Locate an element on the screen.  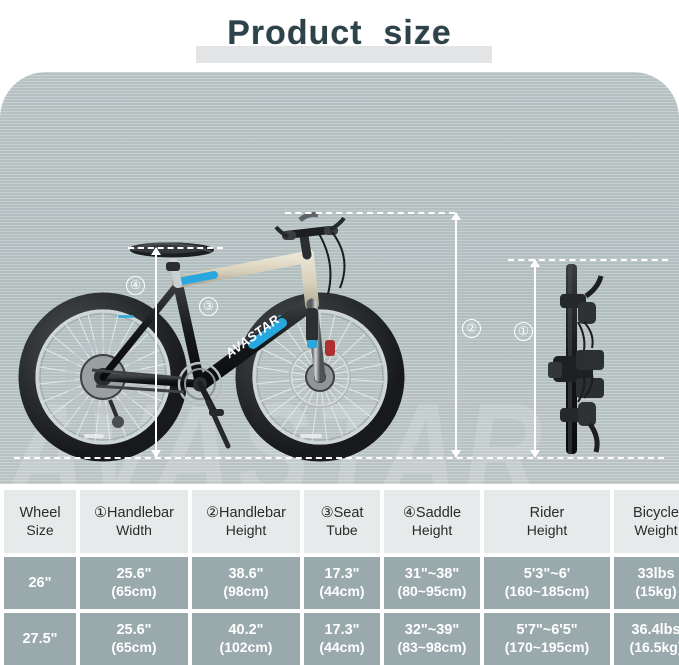
folded-bar-reference-line is located at coordinates (588, 260).